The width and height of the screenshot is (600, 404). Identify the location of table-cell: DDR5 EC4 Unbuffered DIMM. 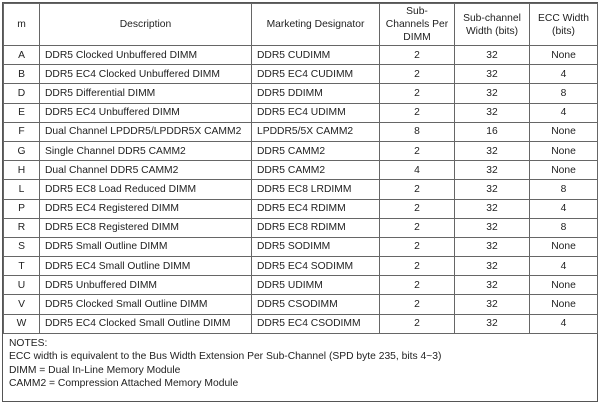
(145, 112).